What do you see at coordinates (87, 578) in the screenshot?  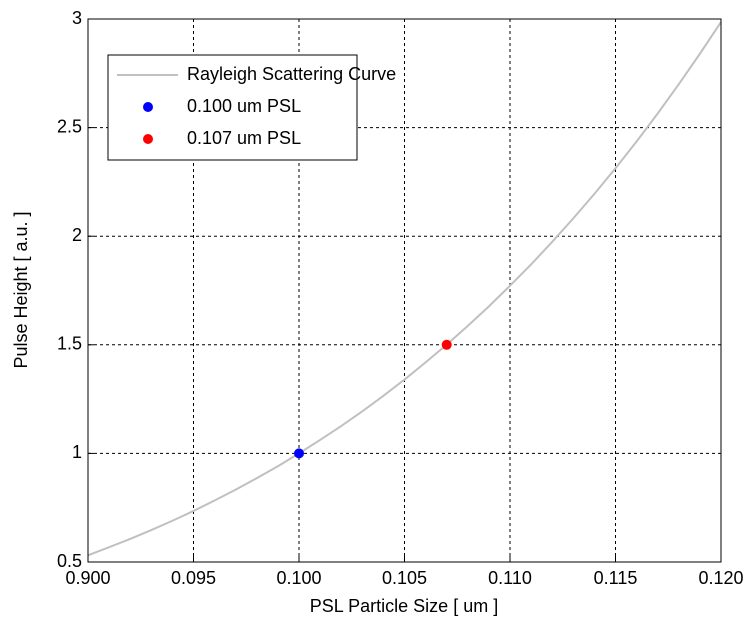 I see `x-tick-label: 0.900` at bounding box center [87, 578].